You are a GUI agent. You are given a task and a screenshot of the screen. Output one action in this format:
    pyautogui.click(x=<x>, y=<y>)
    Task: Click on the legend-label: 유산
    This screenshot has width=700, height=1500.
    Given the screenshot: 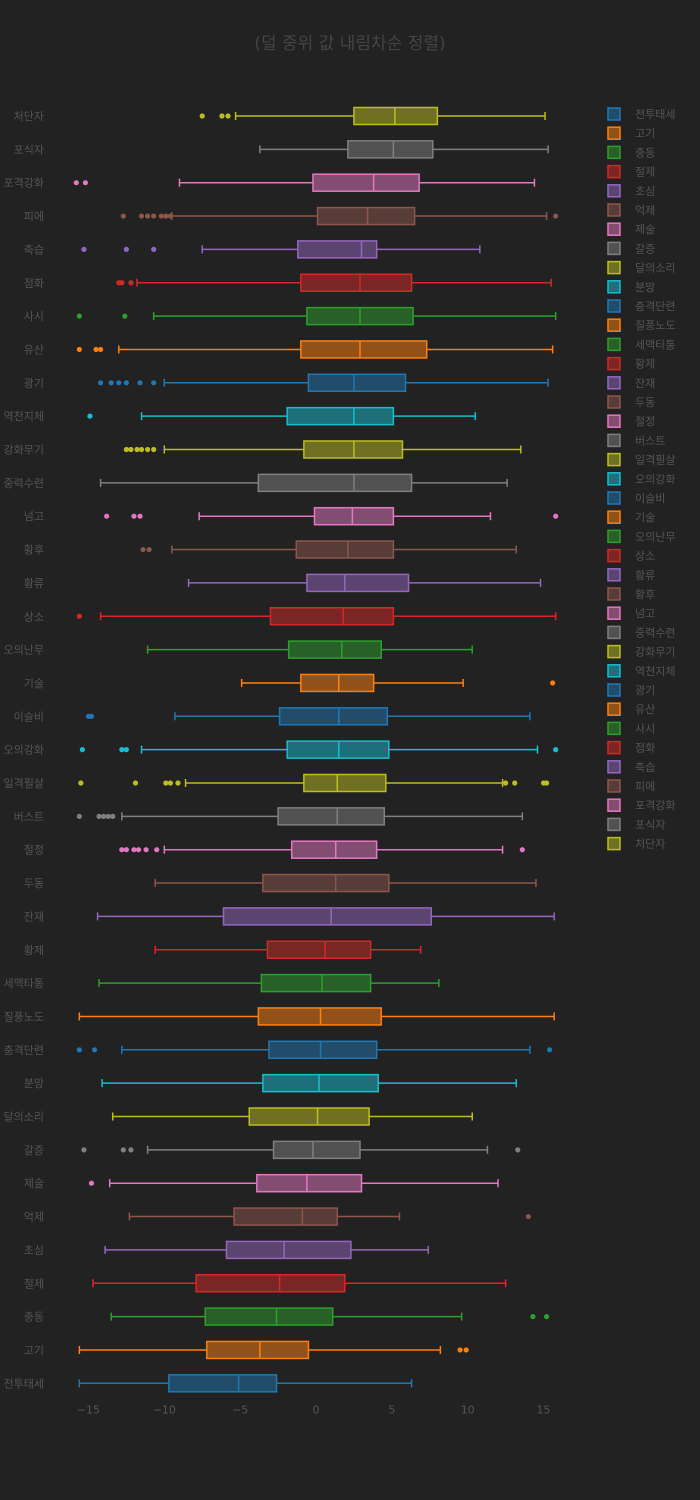 What is the action you would take?
    pyautogui.click(x=645, y=709)
    